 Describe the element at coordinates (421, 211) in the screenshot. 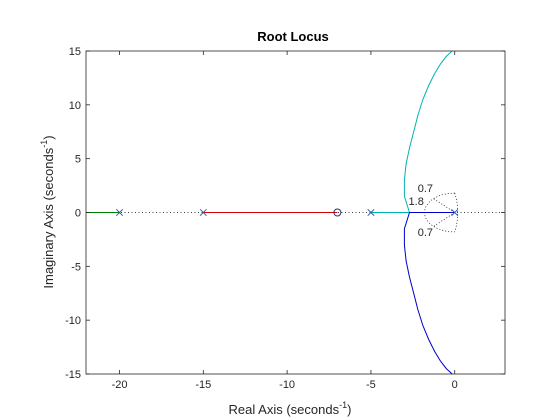

I see `grid-annotations: 0.71.80.7` at that location.